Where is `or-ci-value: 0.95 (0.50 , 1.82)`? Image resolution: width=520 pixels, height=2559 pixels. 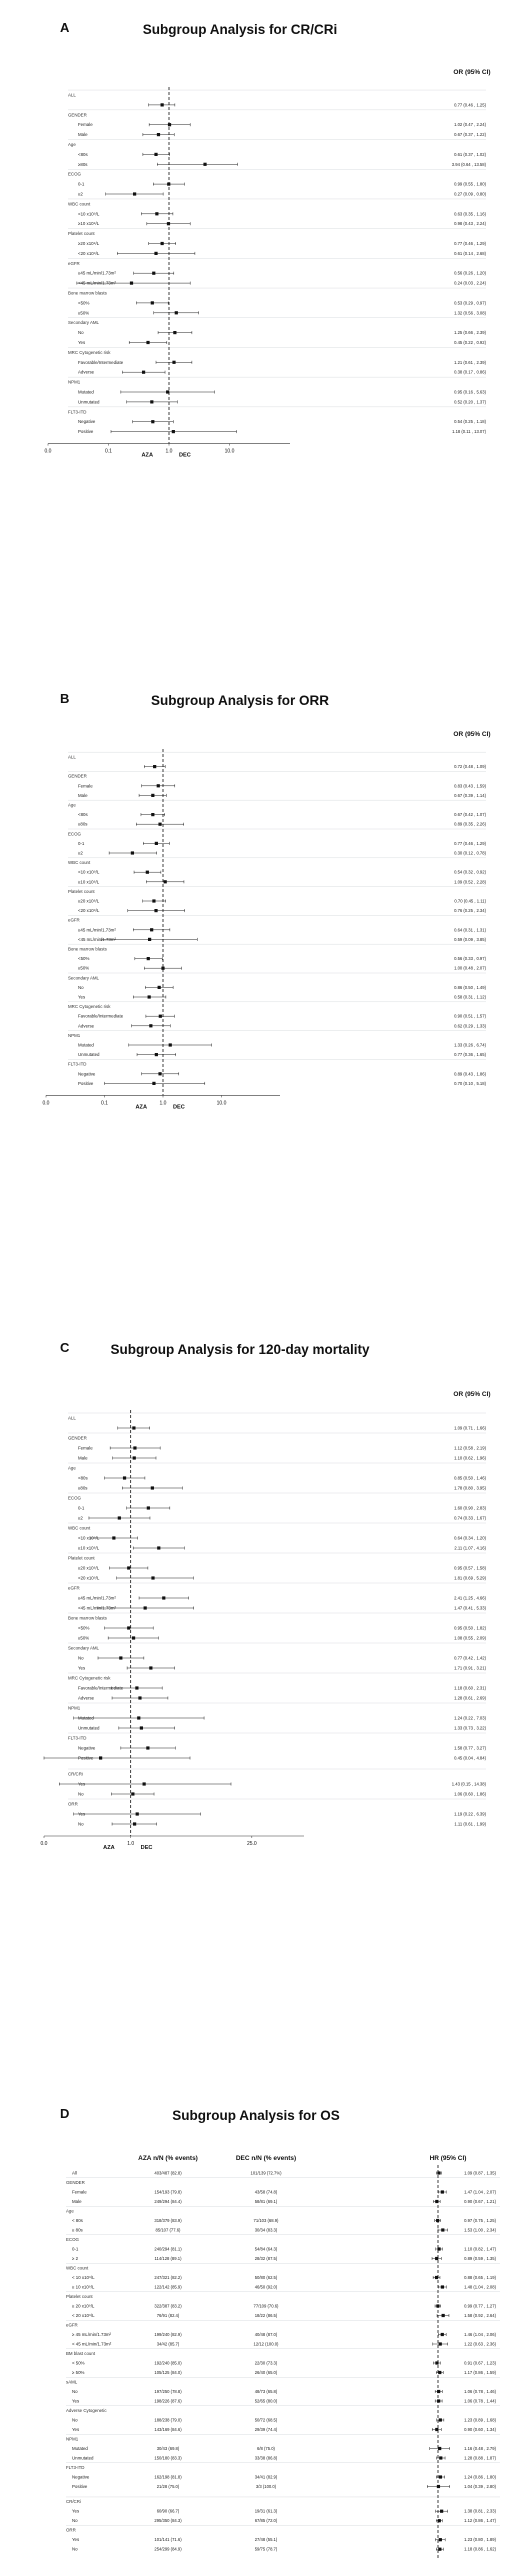
or-ci-value: 0.95 (0.50 , 1.82) is located at coordinates (470, 1628).